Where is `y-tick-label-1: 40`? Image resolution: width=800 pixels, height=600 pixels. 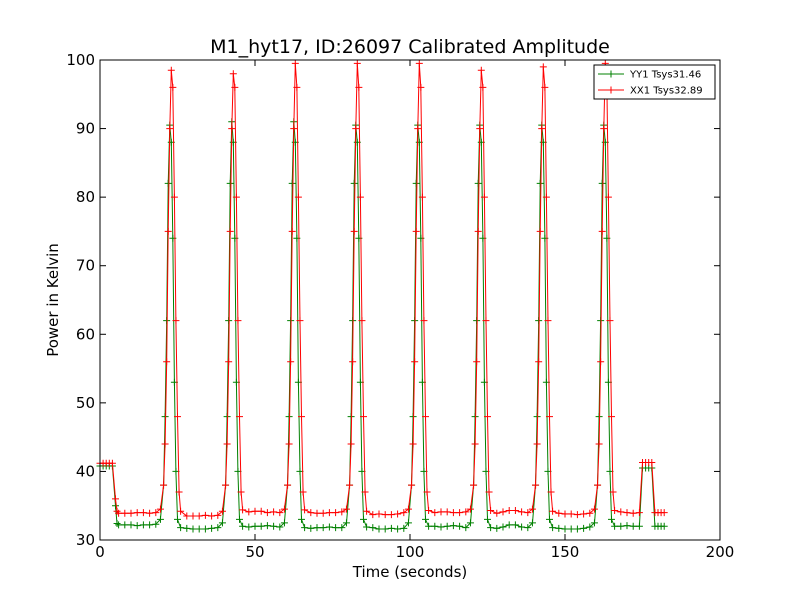
y-tick-label-1: 40 is located at coordinates (85, 471).